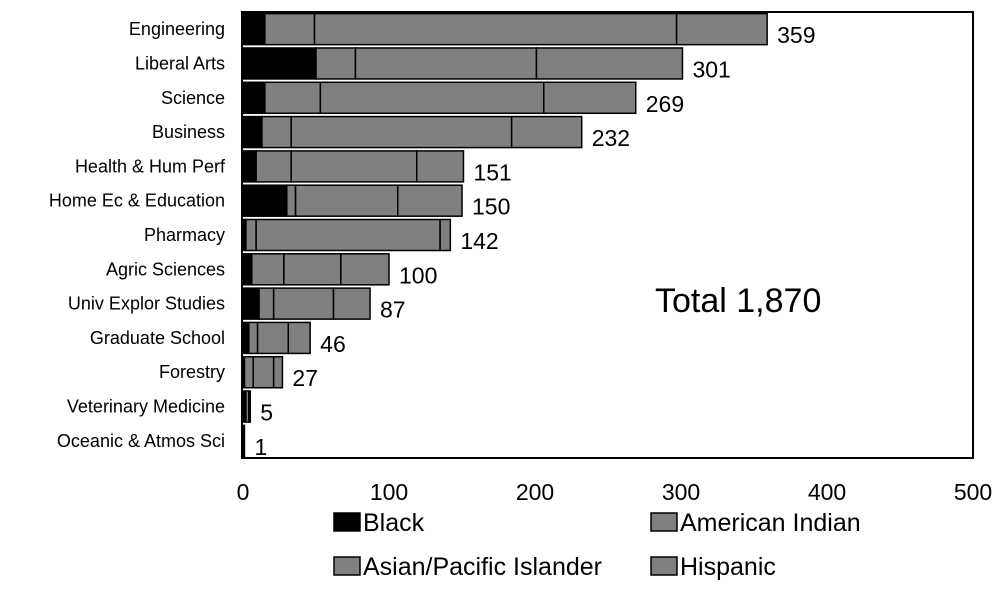 This screenshot has height=597, width=1001. I want to click on x-tick-label: 200, so click(535, 492).